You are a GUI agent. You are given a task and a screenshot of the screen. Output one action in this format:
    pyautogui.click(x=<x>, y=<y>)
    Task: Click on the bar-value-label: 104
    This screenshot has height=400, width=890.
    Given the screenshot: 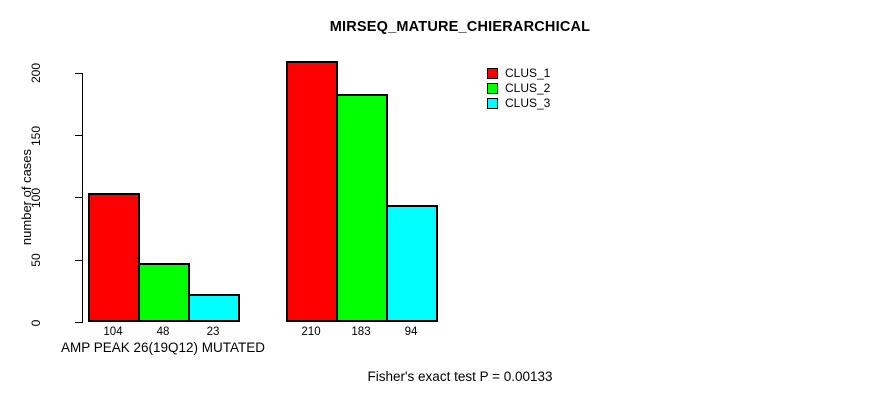 What is the action you would take?
    pyautogui.click(x=113, y=332)
    